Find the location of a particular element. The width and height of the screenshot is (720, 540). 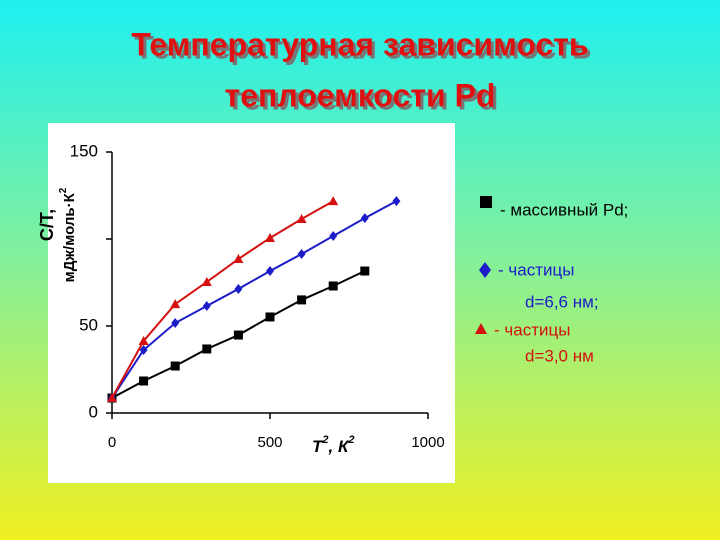

x-unit-sup: 2 is located at coordinates (350, 440).